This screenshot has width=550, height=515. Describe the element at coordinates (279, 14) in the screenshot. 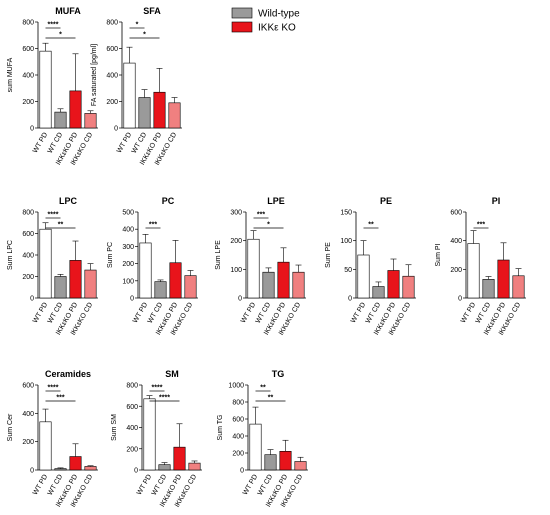

I see `legend-label: Wild-type` at that location.